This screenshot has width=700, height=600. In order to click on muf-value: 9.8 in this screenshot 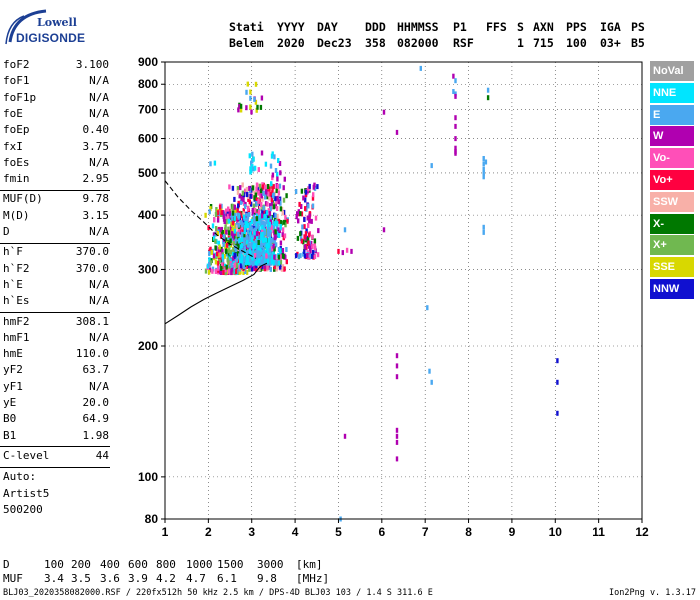, I will do `click(267, 578)`.